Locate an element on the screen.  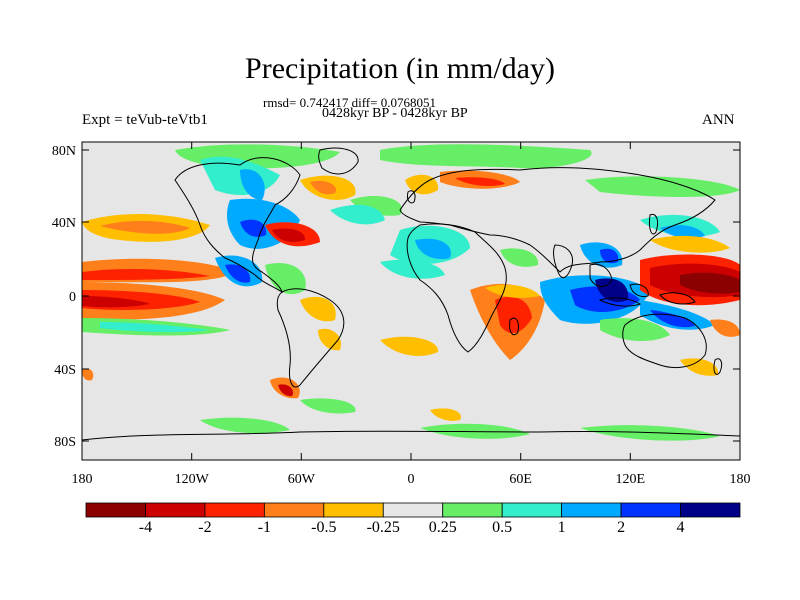
colorbar-label: 4 is located at coordinates (681, 527).